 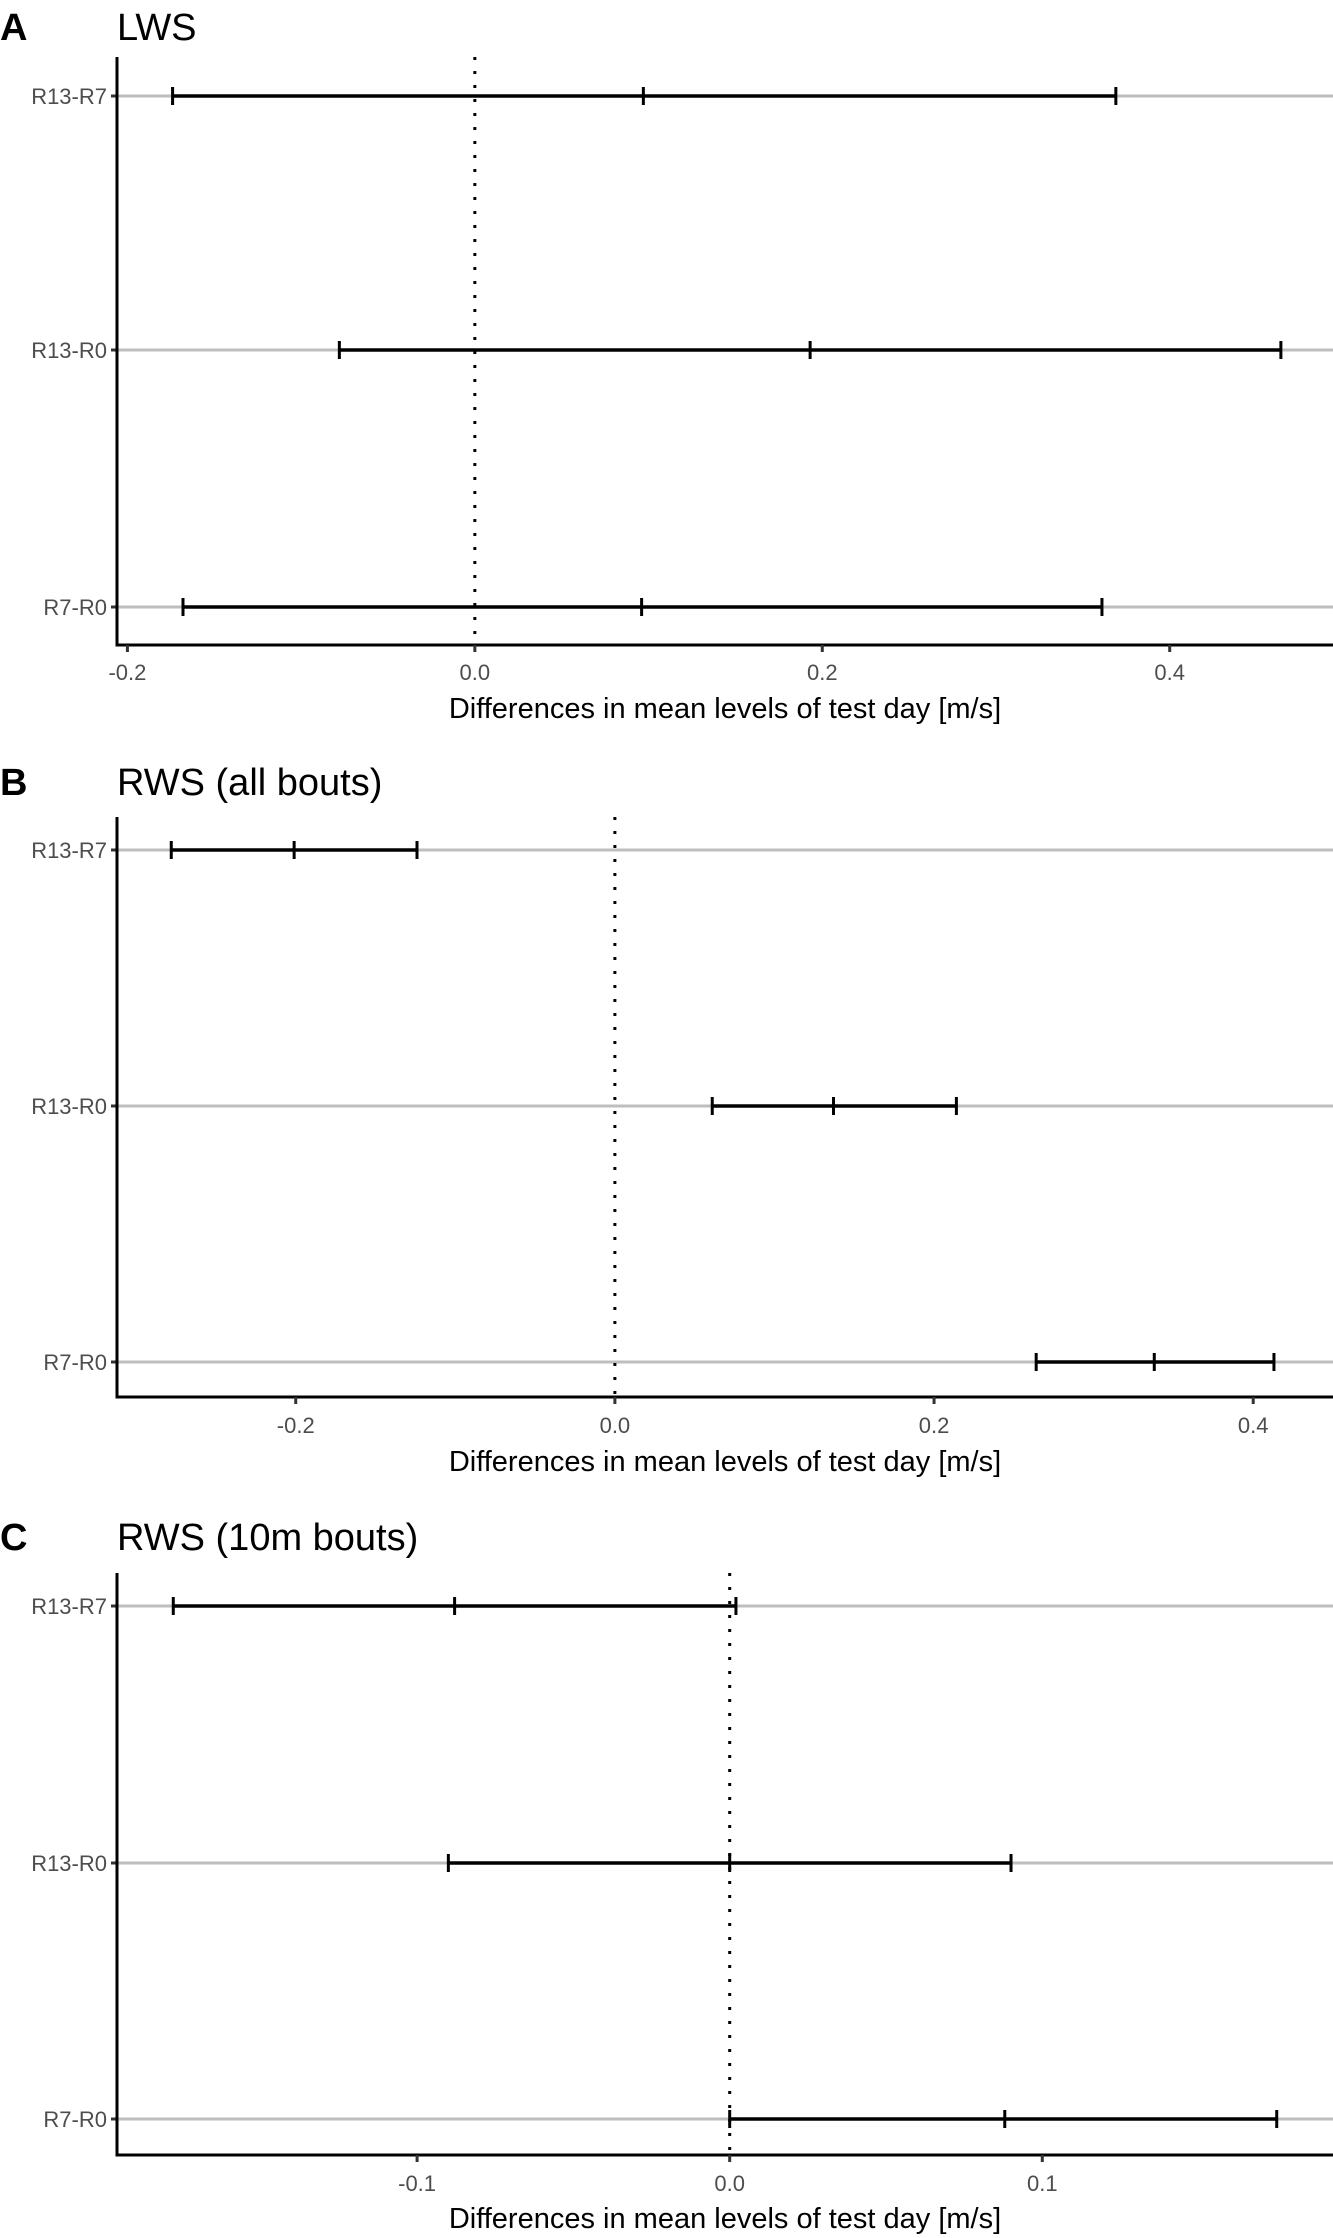 What do you see at coordinates (249, 783) in the screenshot?
I see `panel-title: RWS (all bouts)` at bounding box center [249, 783].